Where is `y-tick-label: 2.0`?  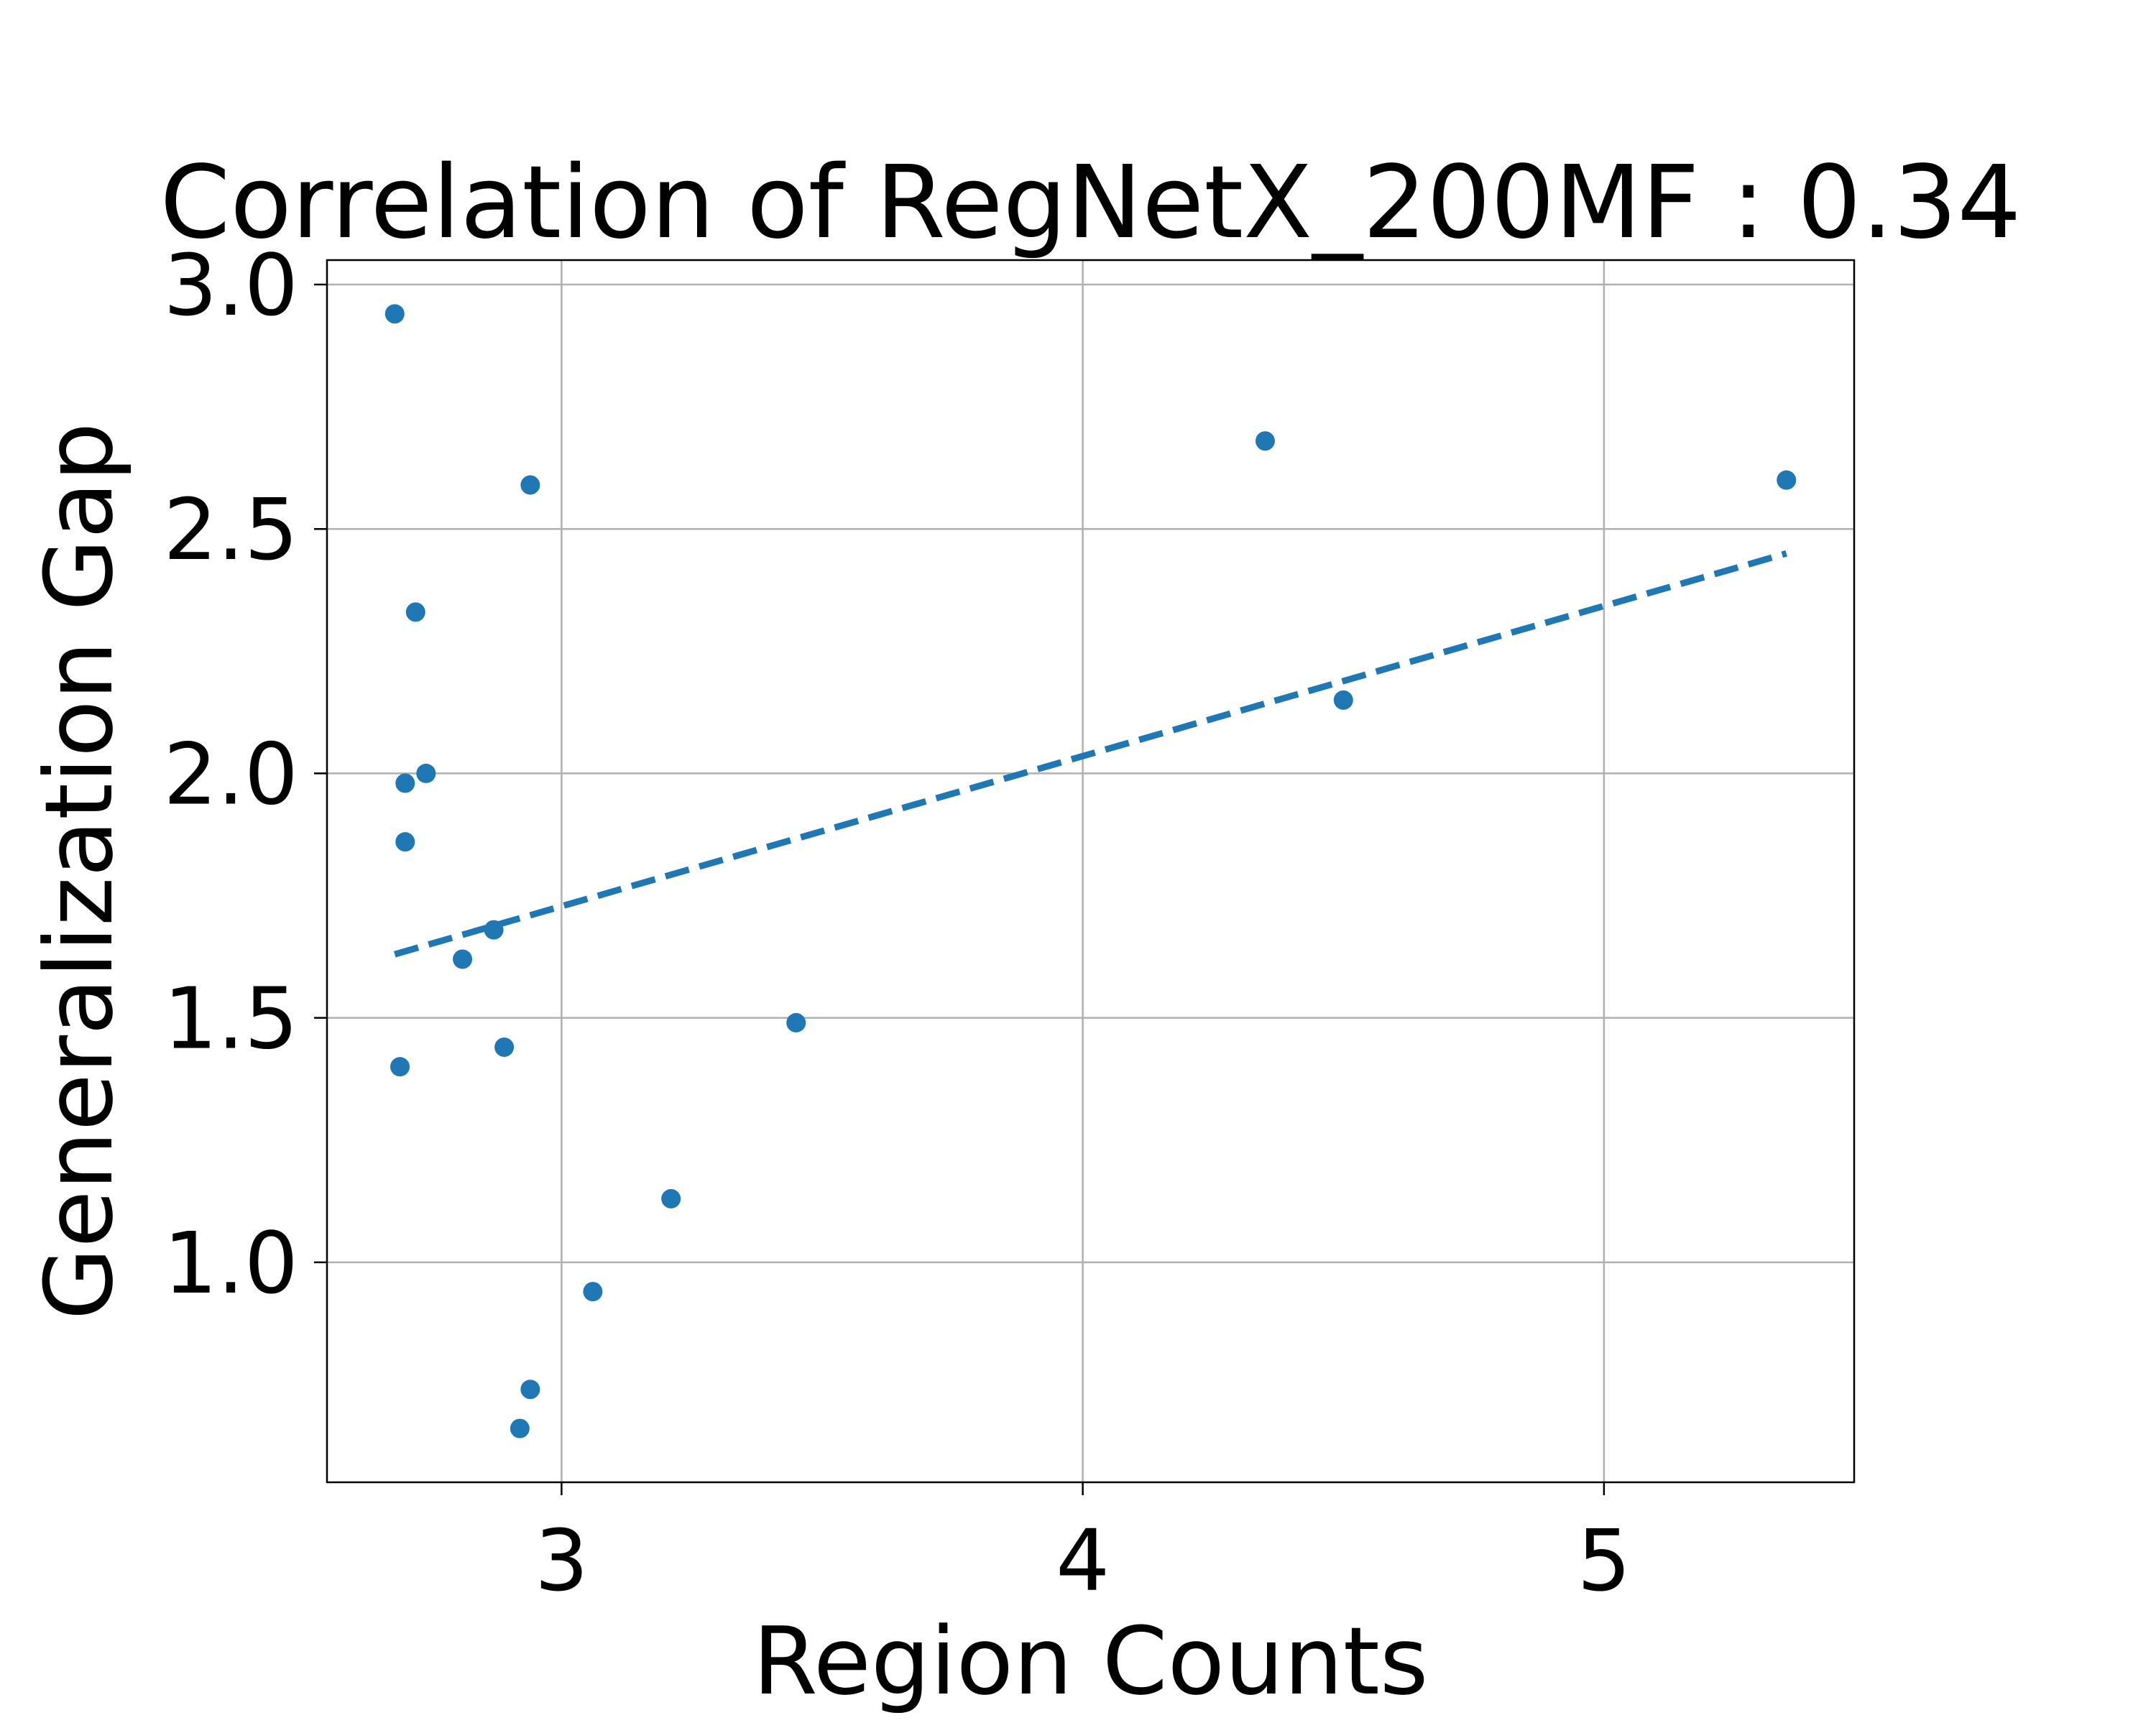 y-tick-label: 2.0 is located at coordinates (230, 773).